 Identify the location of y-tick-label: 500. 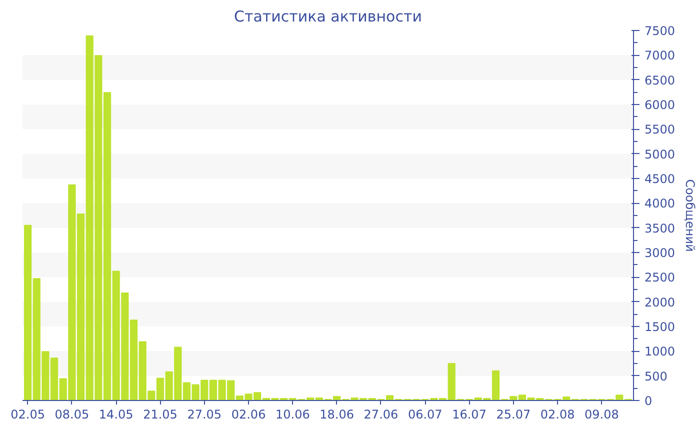
(656, 376).